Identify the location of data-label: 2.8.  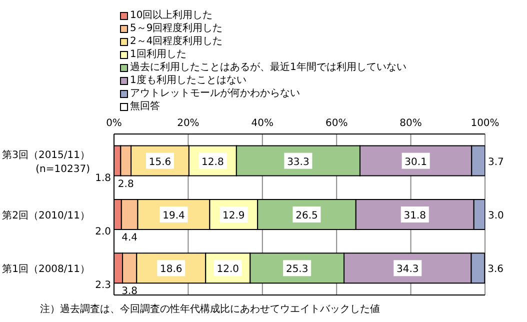
(126, 184).